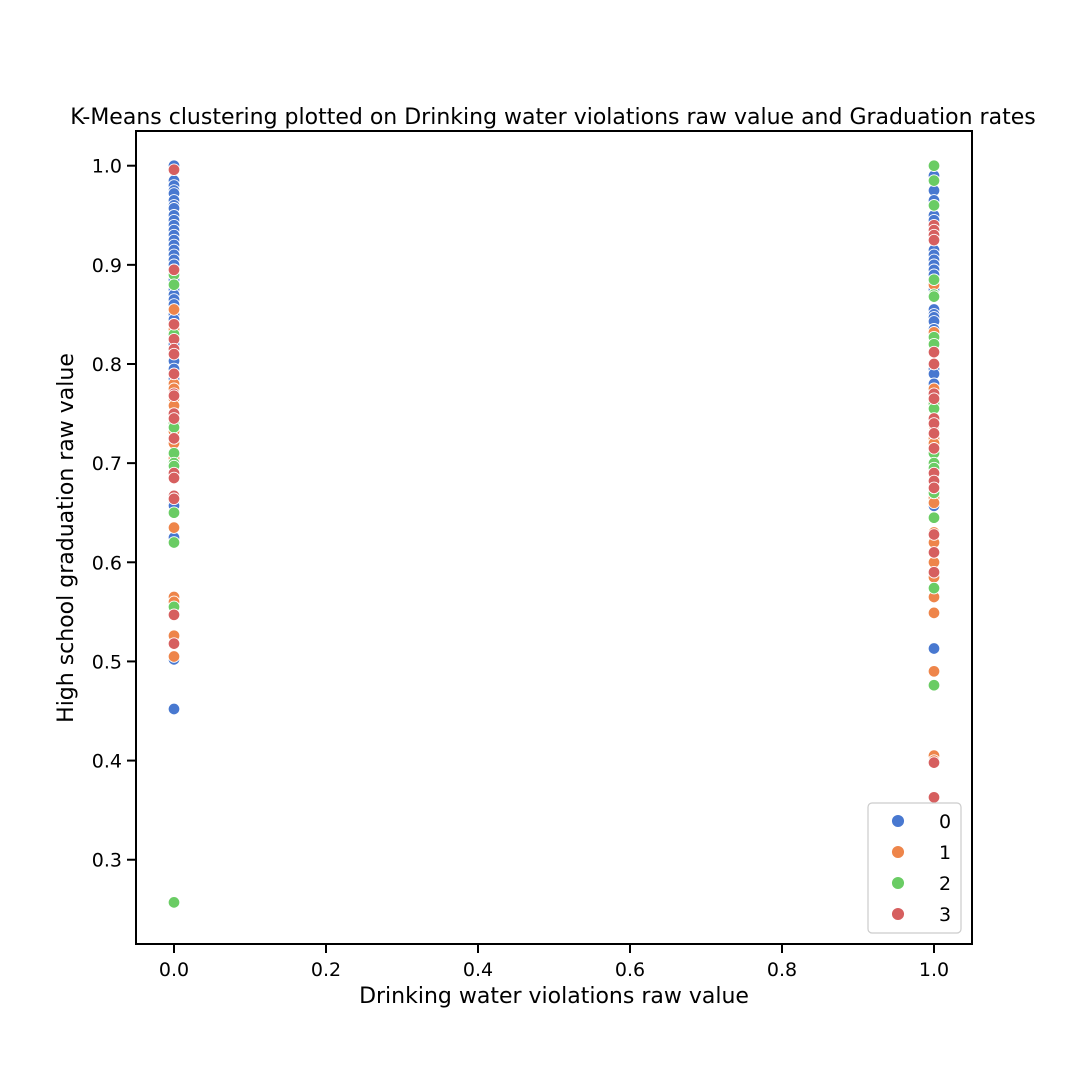 The height and width of the screenshot is (1080, 1080). I want to click on x-tick-label: 0.0, so click(174, 970).